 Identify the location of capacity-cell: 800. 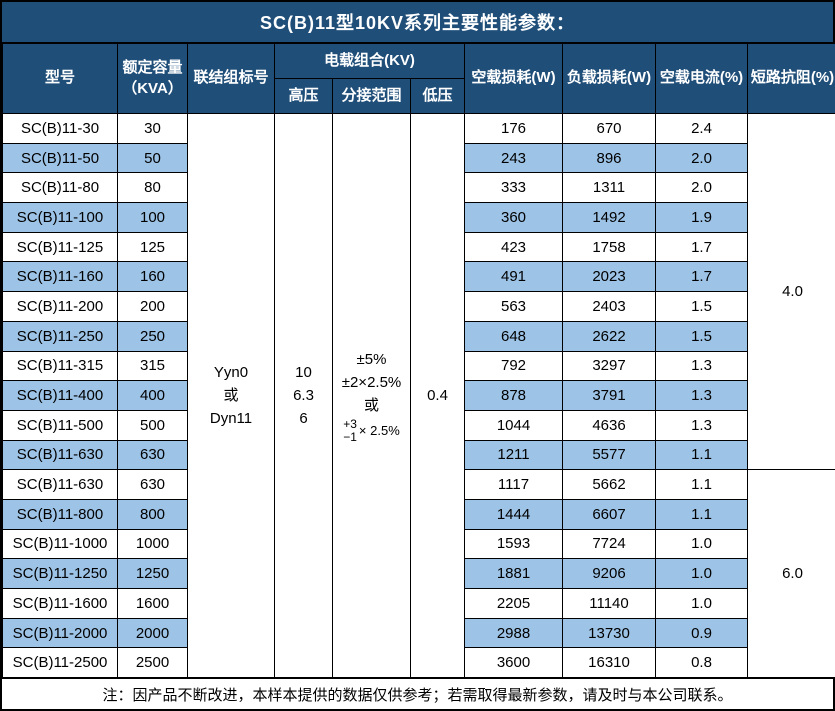
(152, 514).